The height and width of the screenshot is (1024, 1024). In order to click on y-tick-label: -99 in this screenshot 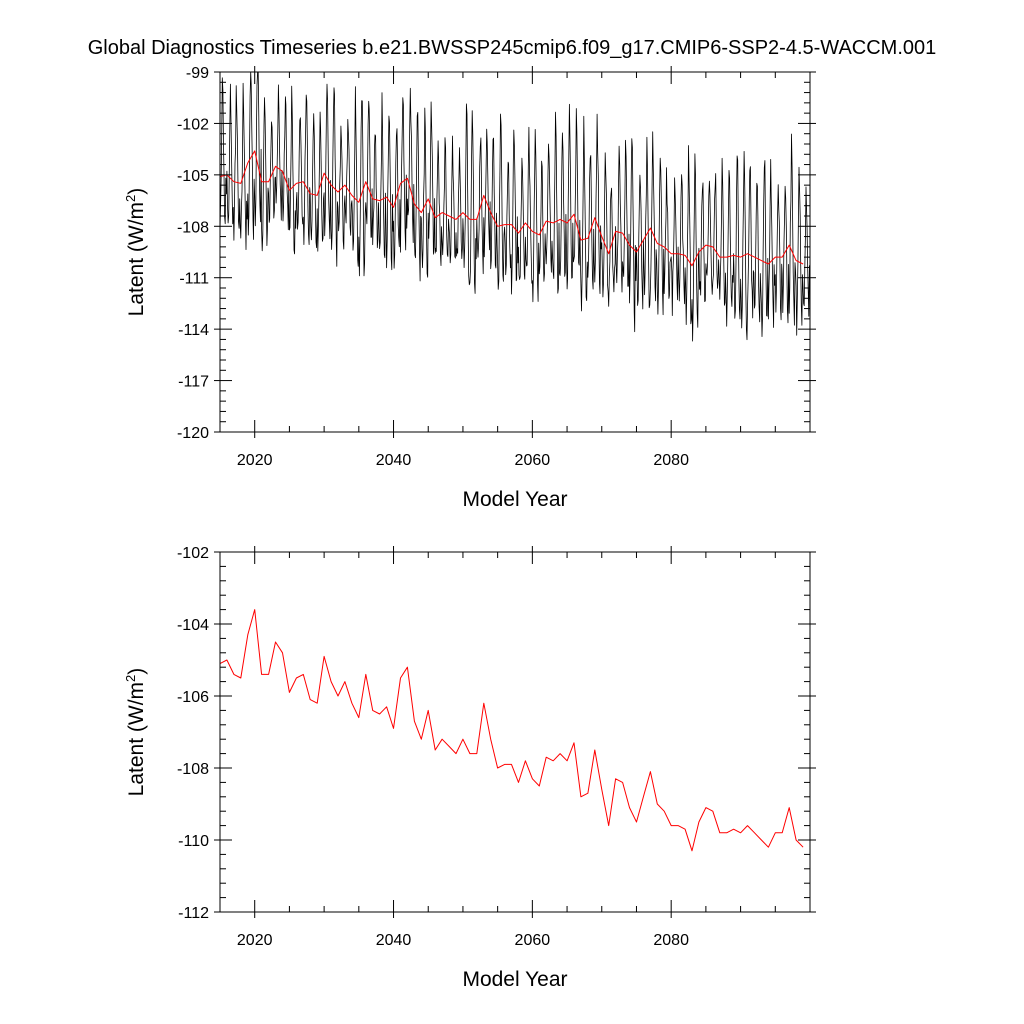, I will do `click(197, 73)`.